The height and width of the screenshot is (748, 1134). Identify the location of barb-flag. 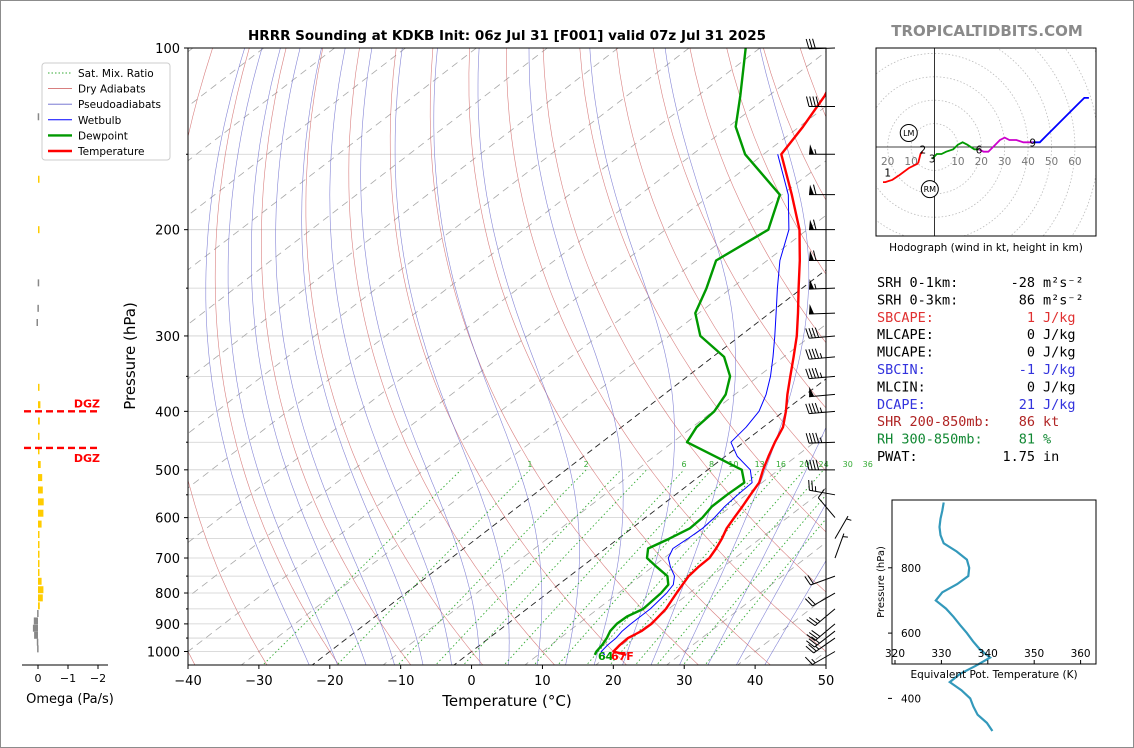
(812, 309).